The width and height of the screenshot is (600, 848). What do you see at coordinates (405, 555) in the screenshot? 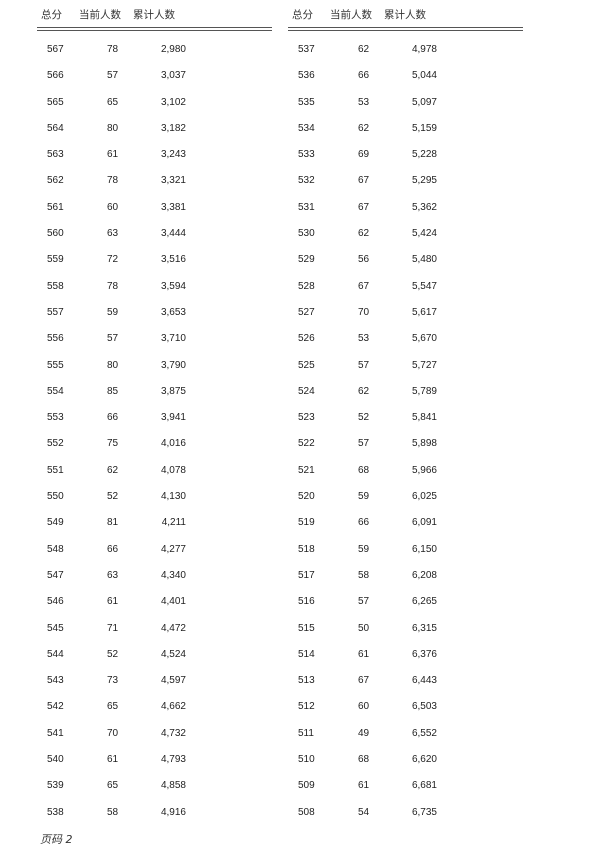
I see `table-row: 518 59 6,150` at bounding box center [405, 555].